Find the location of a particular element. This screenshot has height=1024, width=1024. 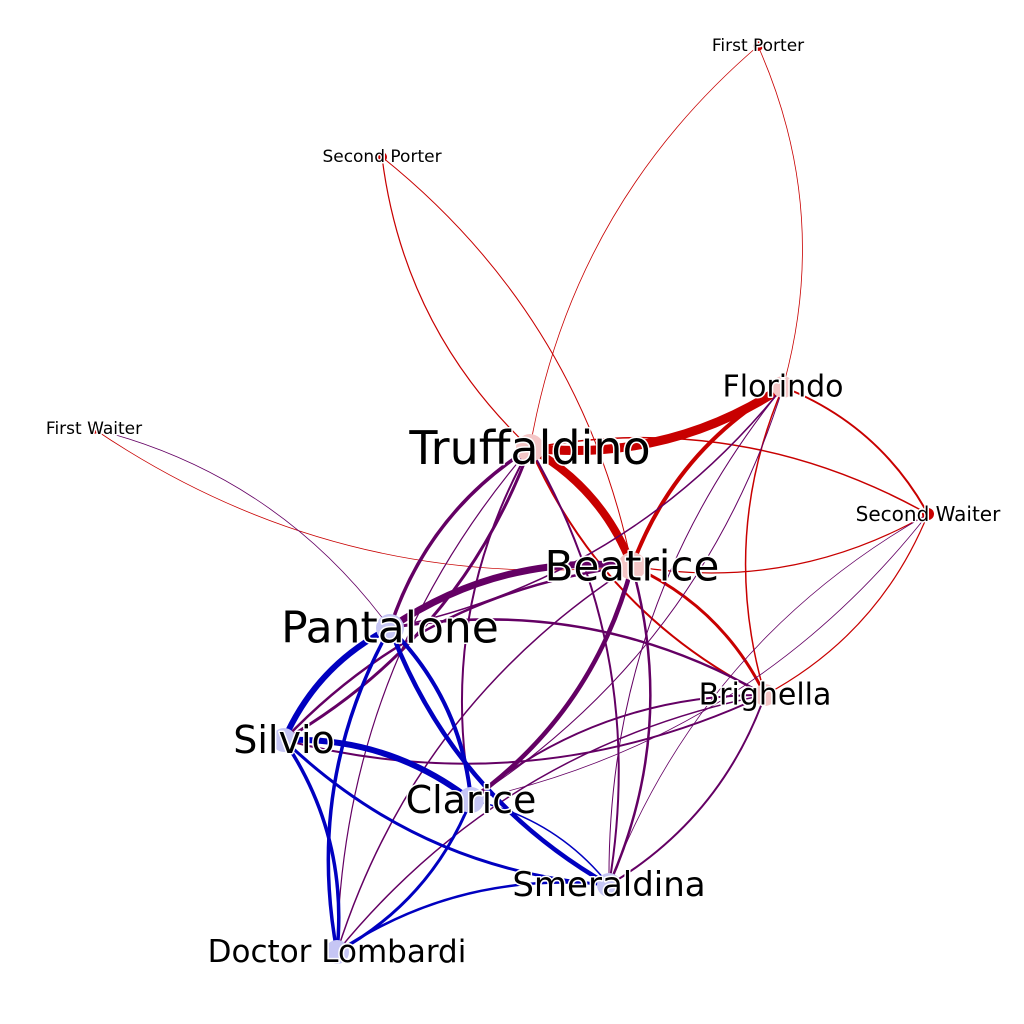

edge-silvio-smeraldina is located at coordinates (446, 812).